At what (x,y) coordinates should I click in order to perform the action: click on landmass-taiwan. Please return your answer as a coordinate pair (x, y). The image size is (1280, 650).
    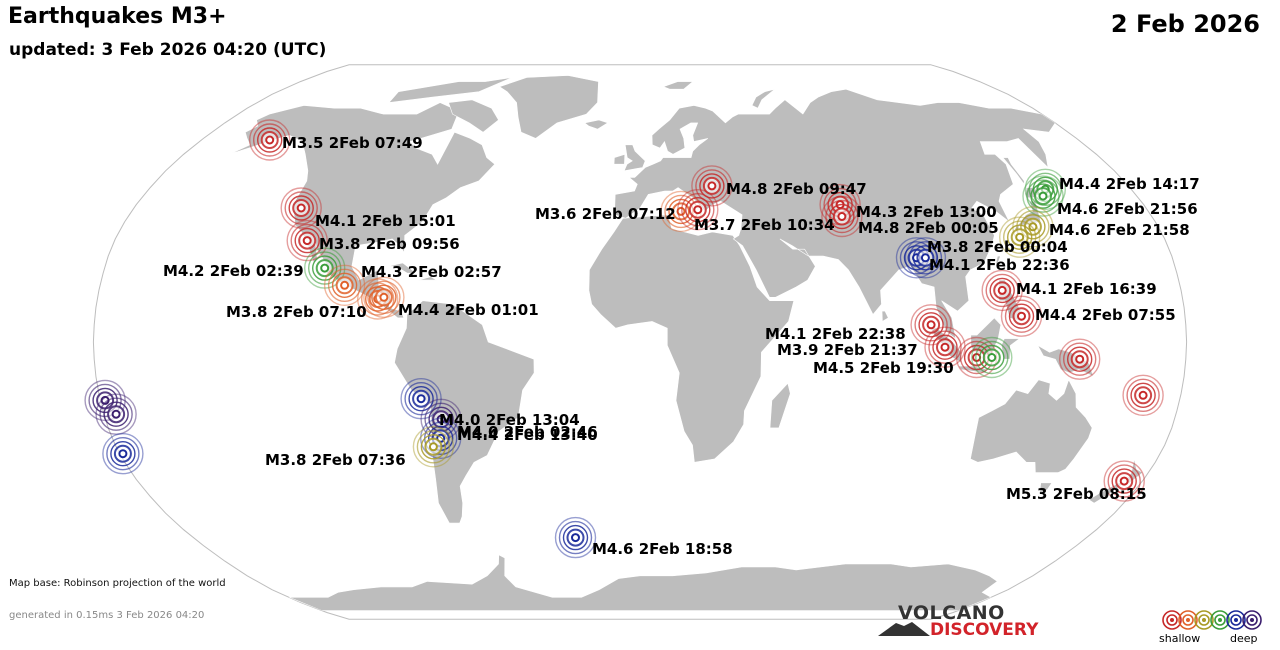
    Looking at the image, I should click on (998, 261).